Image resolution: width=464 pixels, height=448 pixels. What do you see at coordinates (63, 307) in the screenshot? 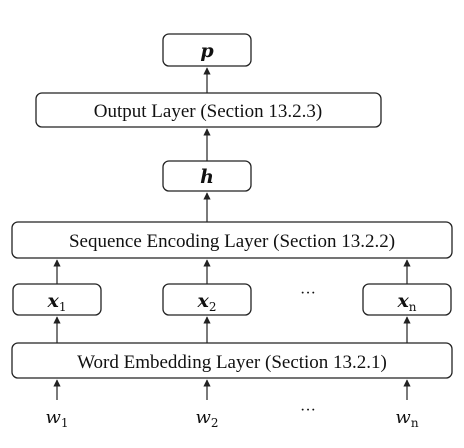
I see `embedding-sub-1: 1` at bounding box center [63, 307].